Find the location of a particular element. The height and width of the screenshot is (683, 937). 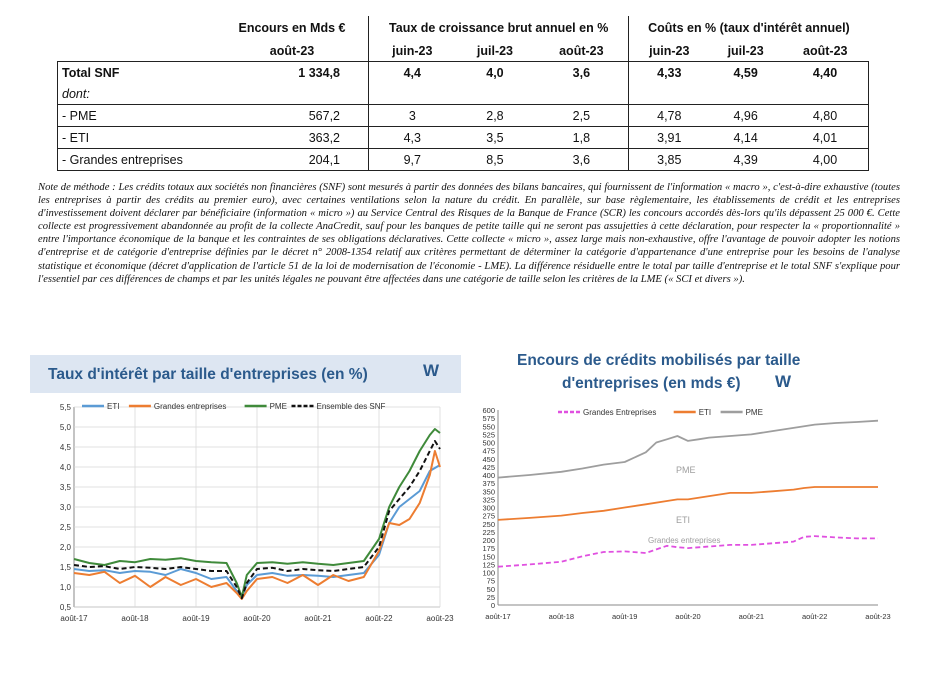

y-tick-label: 1,5 is located at coordinates (66, 567).